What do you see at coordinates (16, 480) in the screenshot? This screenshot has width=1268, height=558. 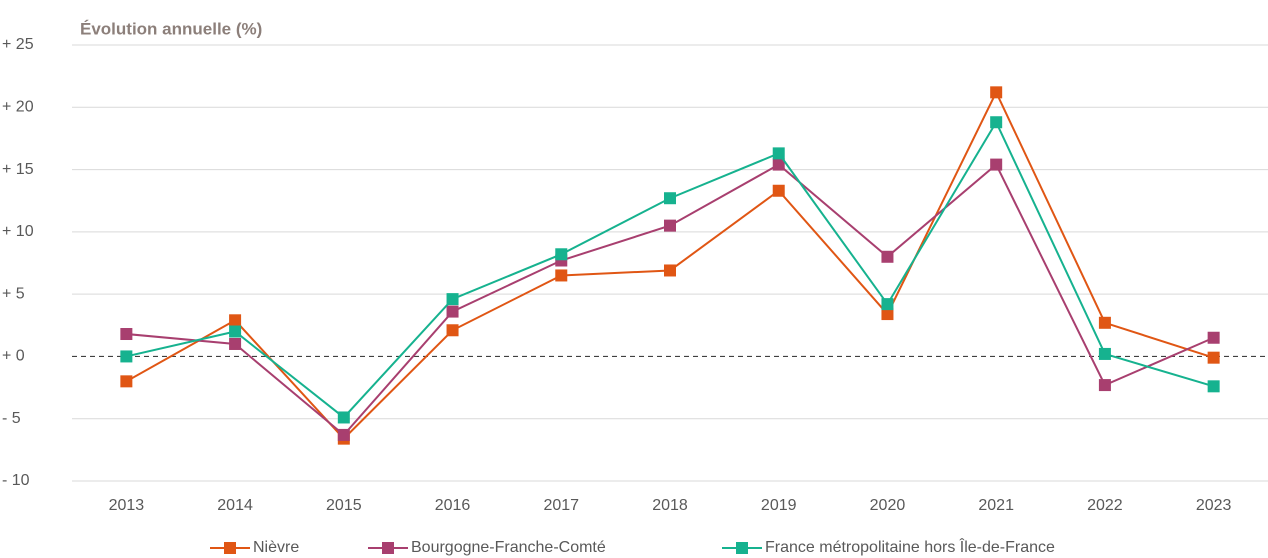 I see `y-tick-label: - 10` at bounding box center [16, 480].